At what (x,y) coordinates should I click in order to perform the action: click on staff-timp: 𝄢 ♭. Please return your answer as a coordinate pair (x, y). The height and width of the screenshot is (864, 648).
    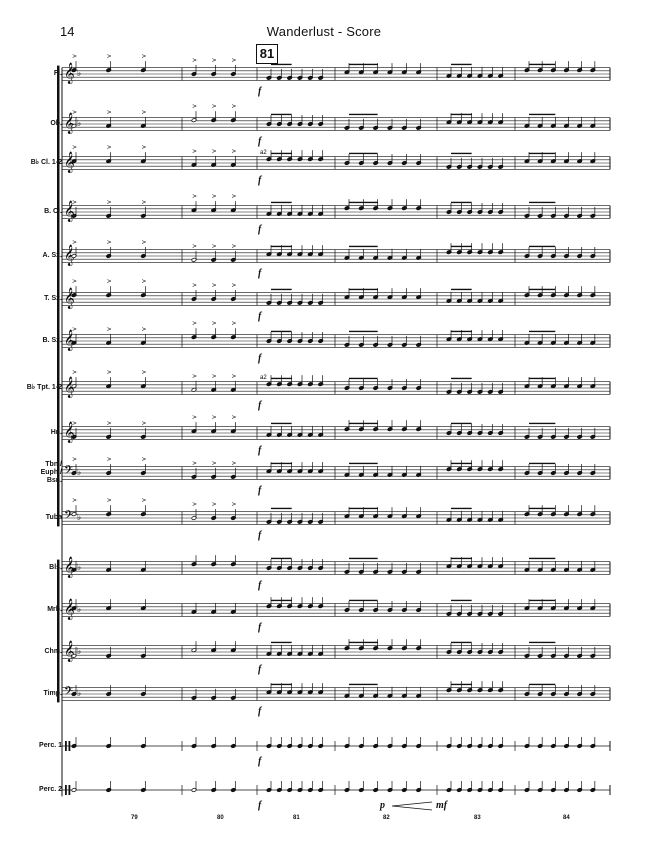
    Looking at the image, I should click on (336, 691).